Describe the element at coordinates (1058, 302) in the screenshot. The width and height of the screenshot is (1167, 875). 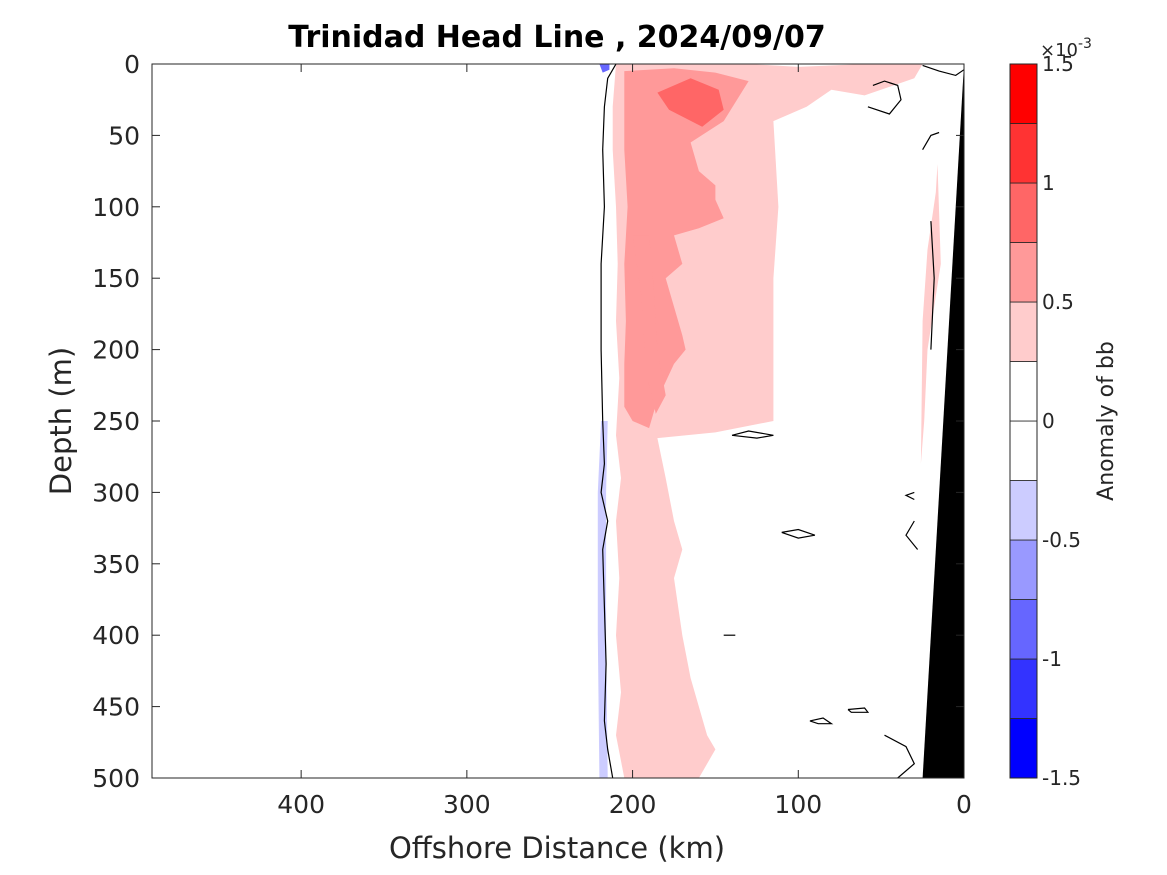
I see `colorbar-tick-label-4: 0.5` at that location.